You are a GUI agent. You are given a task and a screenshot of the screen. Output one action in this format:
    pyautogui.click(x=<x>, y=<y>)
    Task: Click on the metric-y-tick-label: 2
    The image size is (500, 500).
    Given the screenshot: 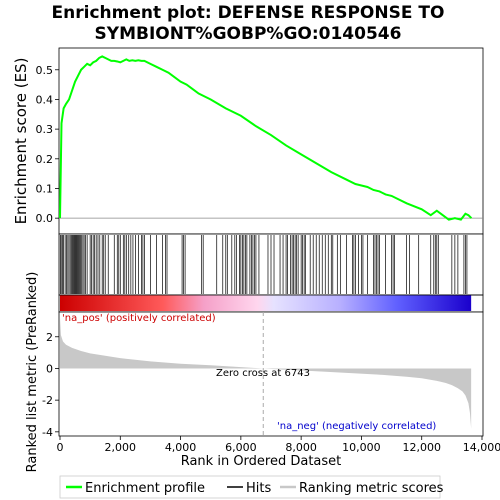 What is the action you would take?
    pyautogui.click(x=49, y=337)
    